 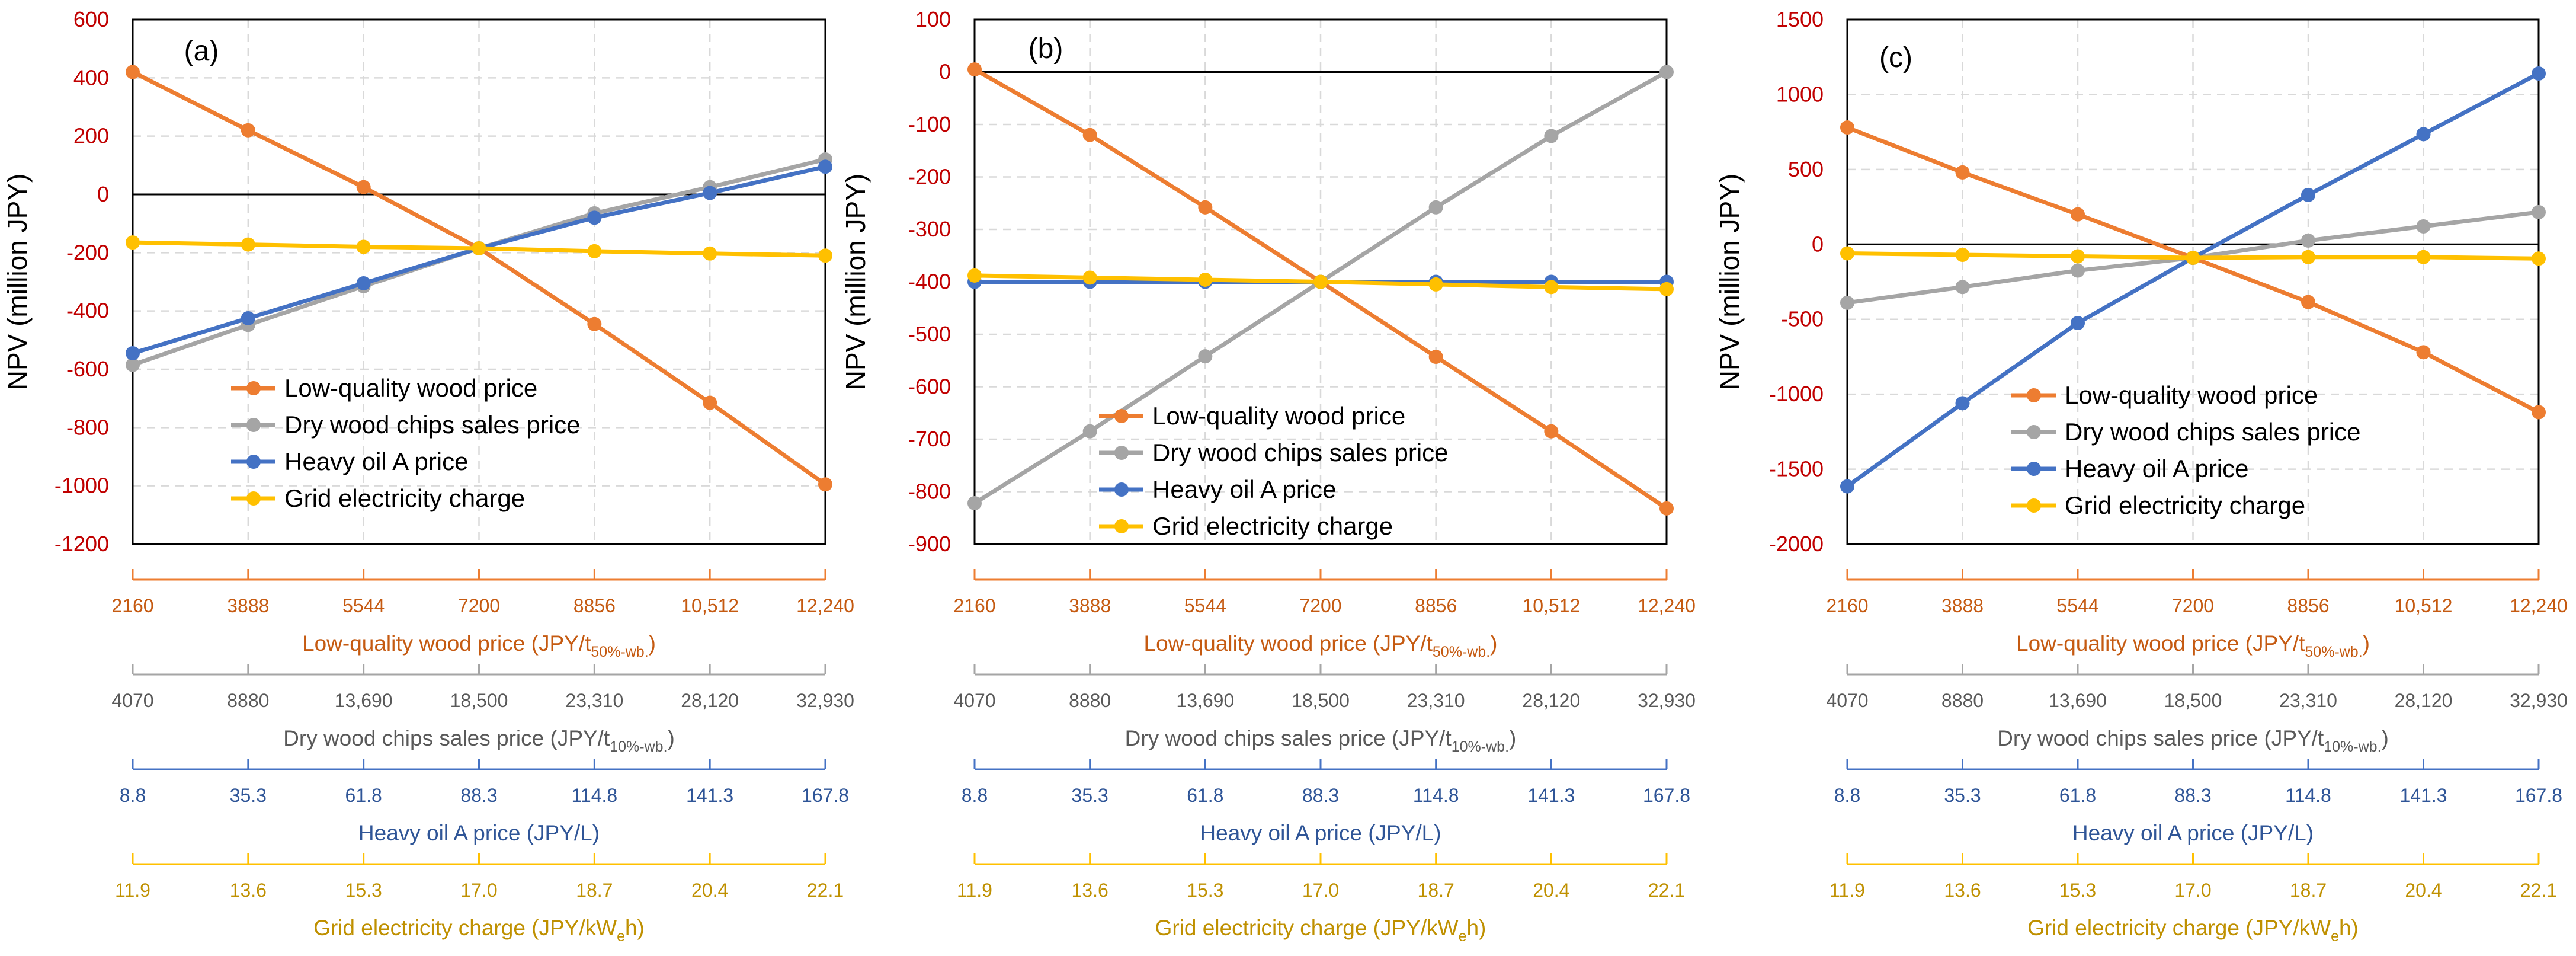 What do you see at coordinates (594, 890) in the screenshot?
I see `sub-axis-tick-label: 18.7` at bounding box center [594, 890].